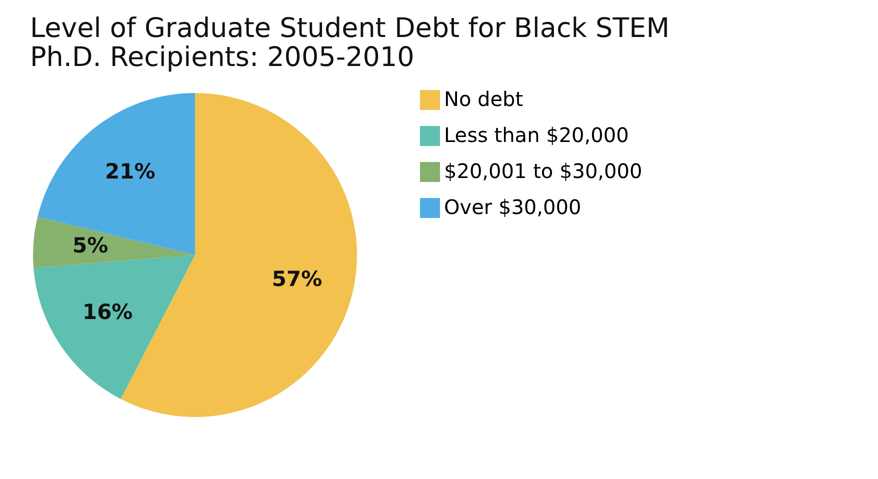  I want to click on legend-label: No debt, so click(484, 99).